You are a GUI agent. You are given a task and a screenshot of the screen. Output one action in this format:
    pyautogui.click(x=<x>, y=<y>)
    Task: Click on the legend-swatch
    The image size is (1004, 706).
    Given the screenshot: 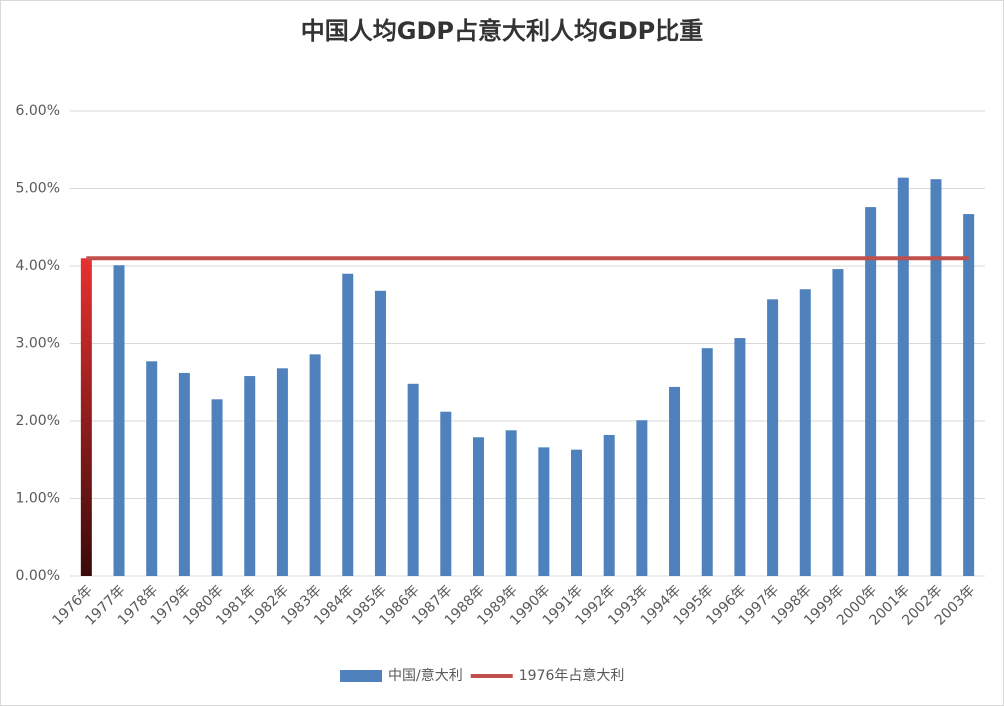 What is the action you would take?
    pyautogui.click(x=361, y=676)
    